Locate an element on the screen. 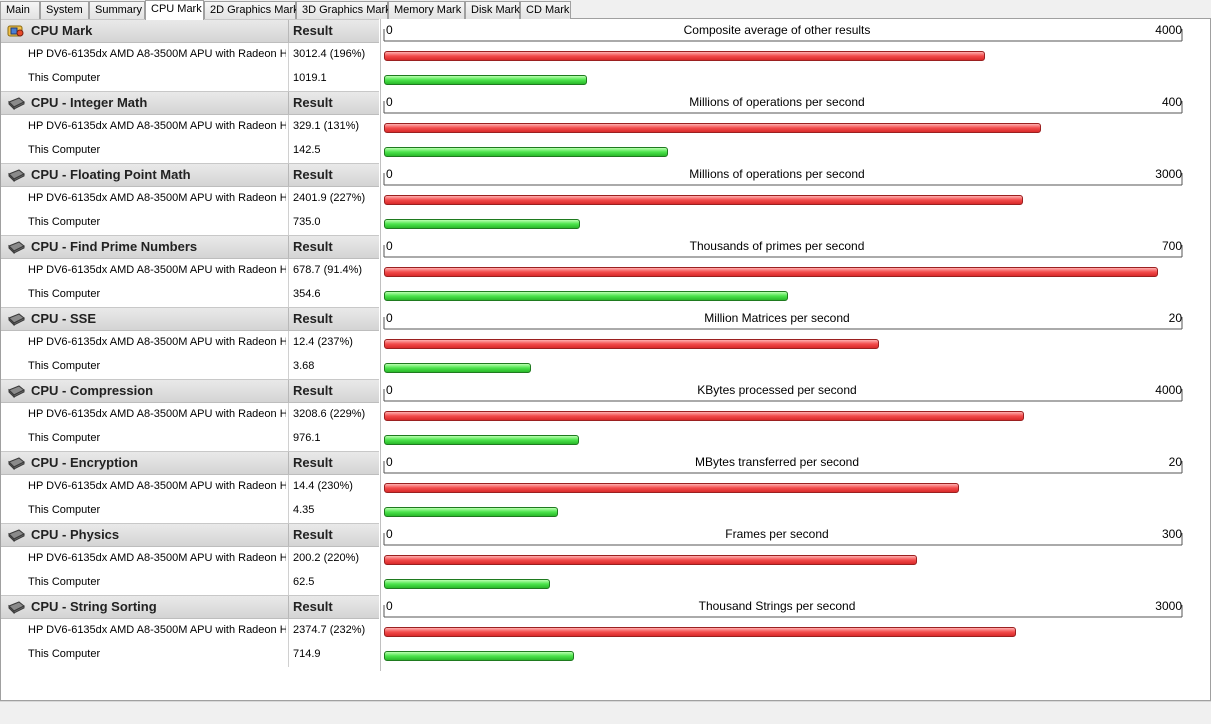  tab-main: Main is located at coordinates (20, 10).